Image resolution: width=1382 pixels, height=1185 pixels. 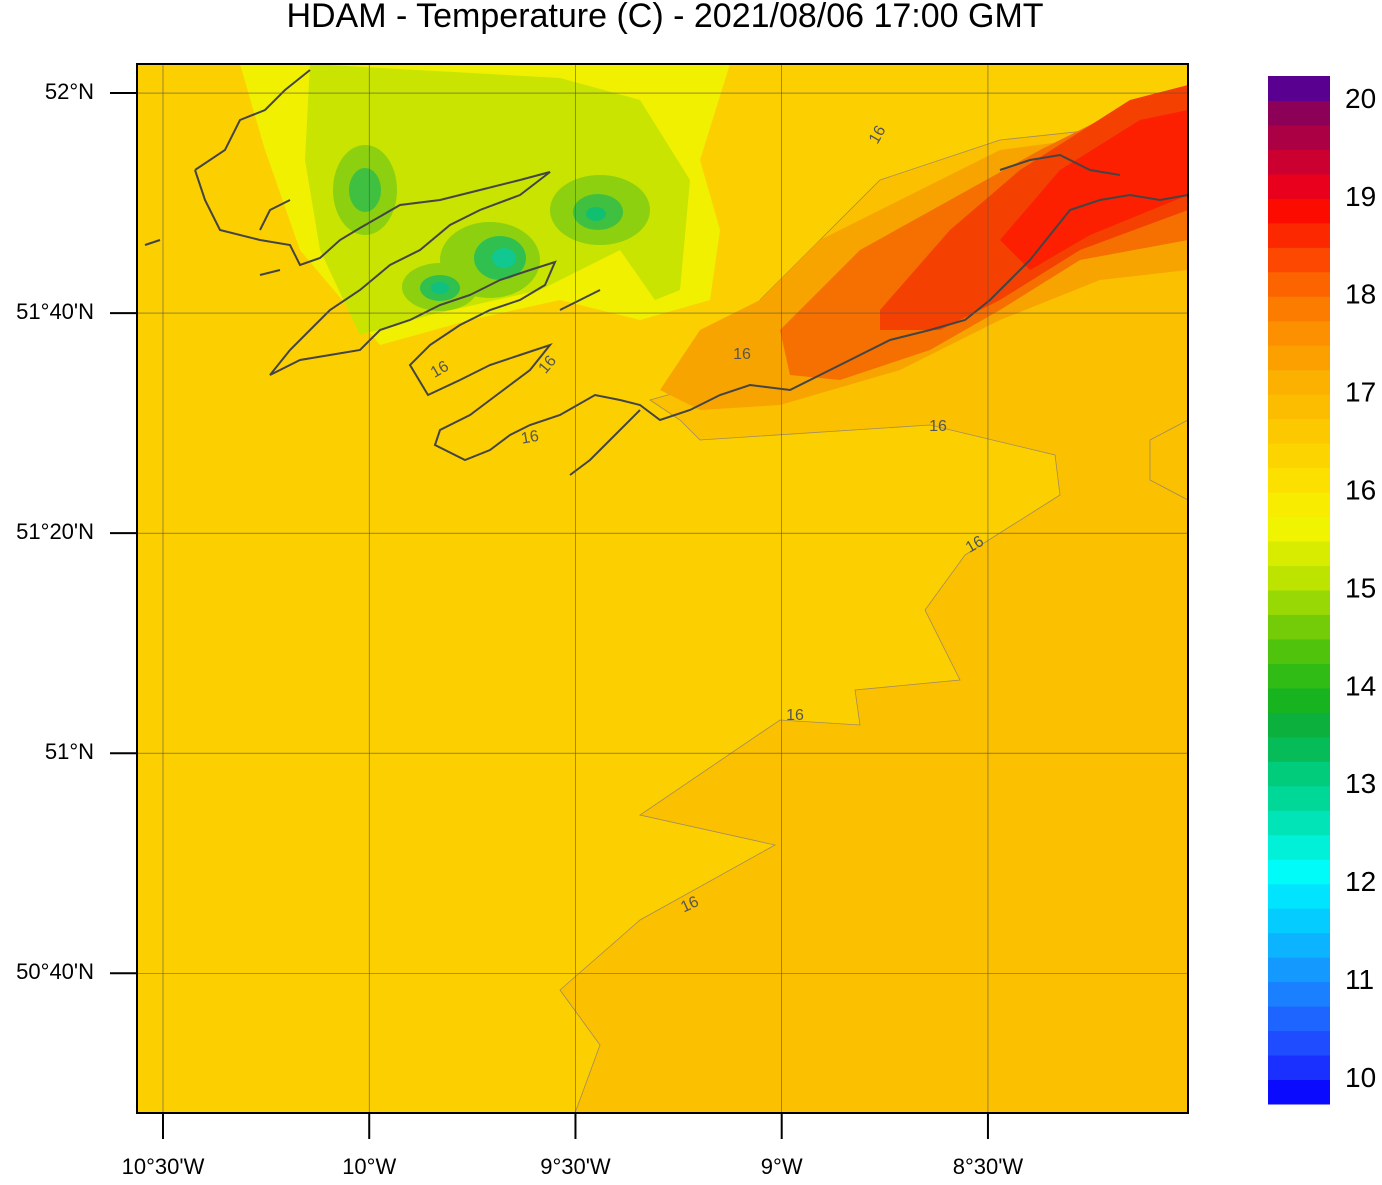 I want to click on lon-tick-label: 9°W, so click(x=782, y=1166).